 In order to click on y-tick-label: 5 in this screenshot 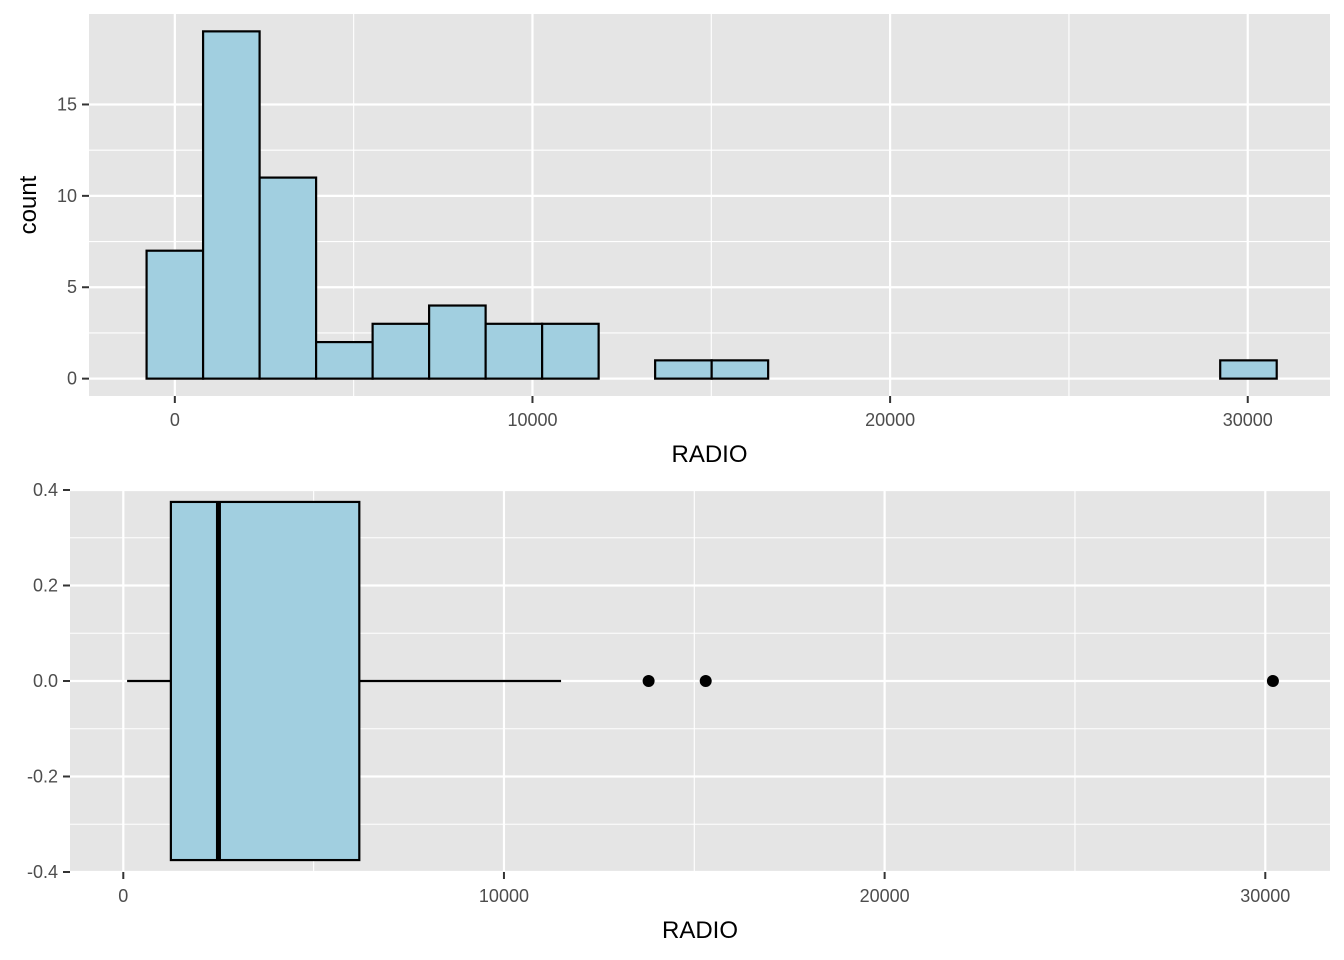, I will do `click(72, 287)`.